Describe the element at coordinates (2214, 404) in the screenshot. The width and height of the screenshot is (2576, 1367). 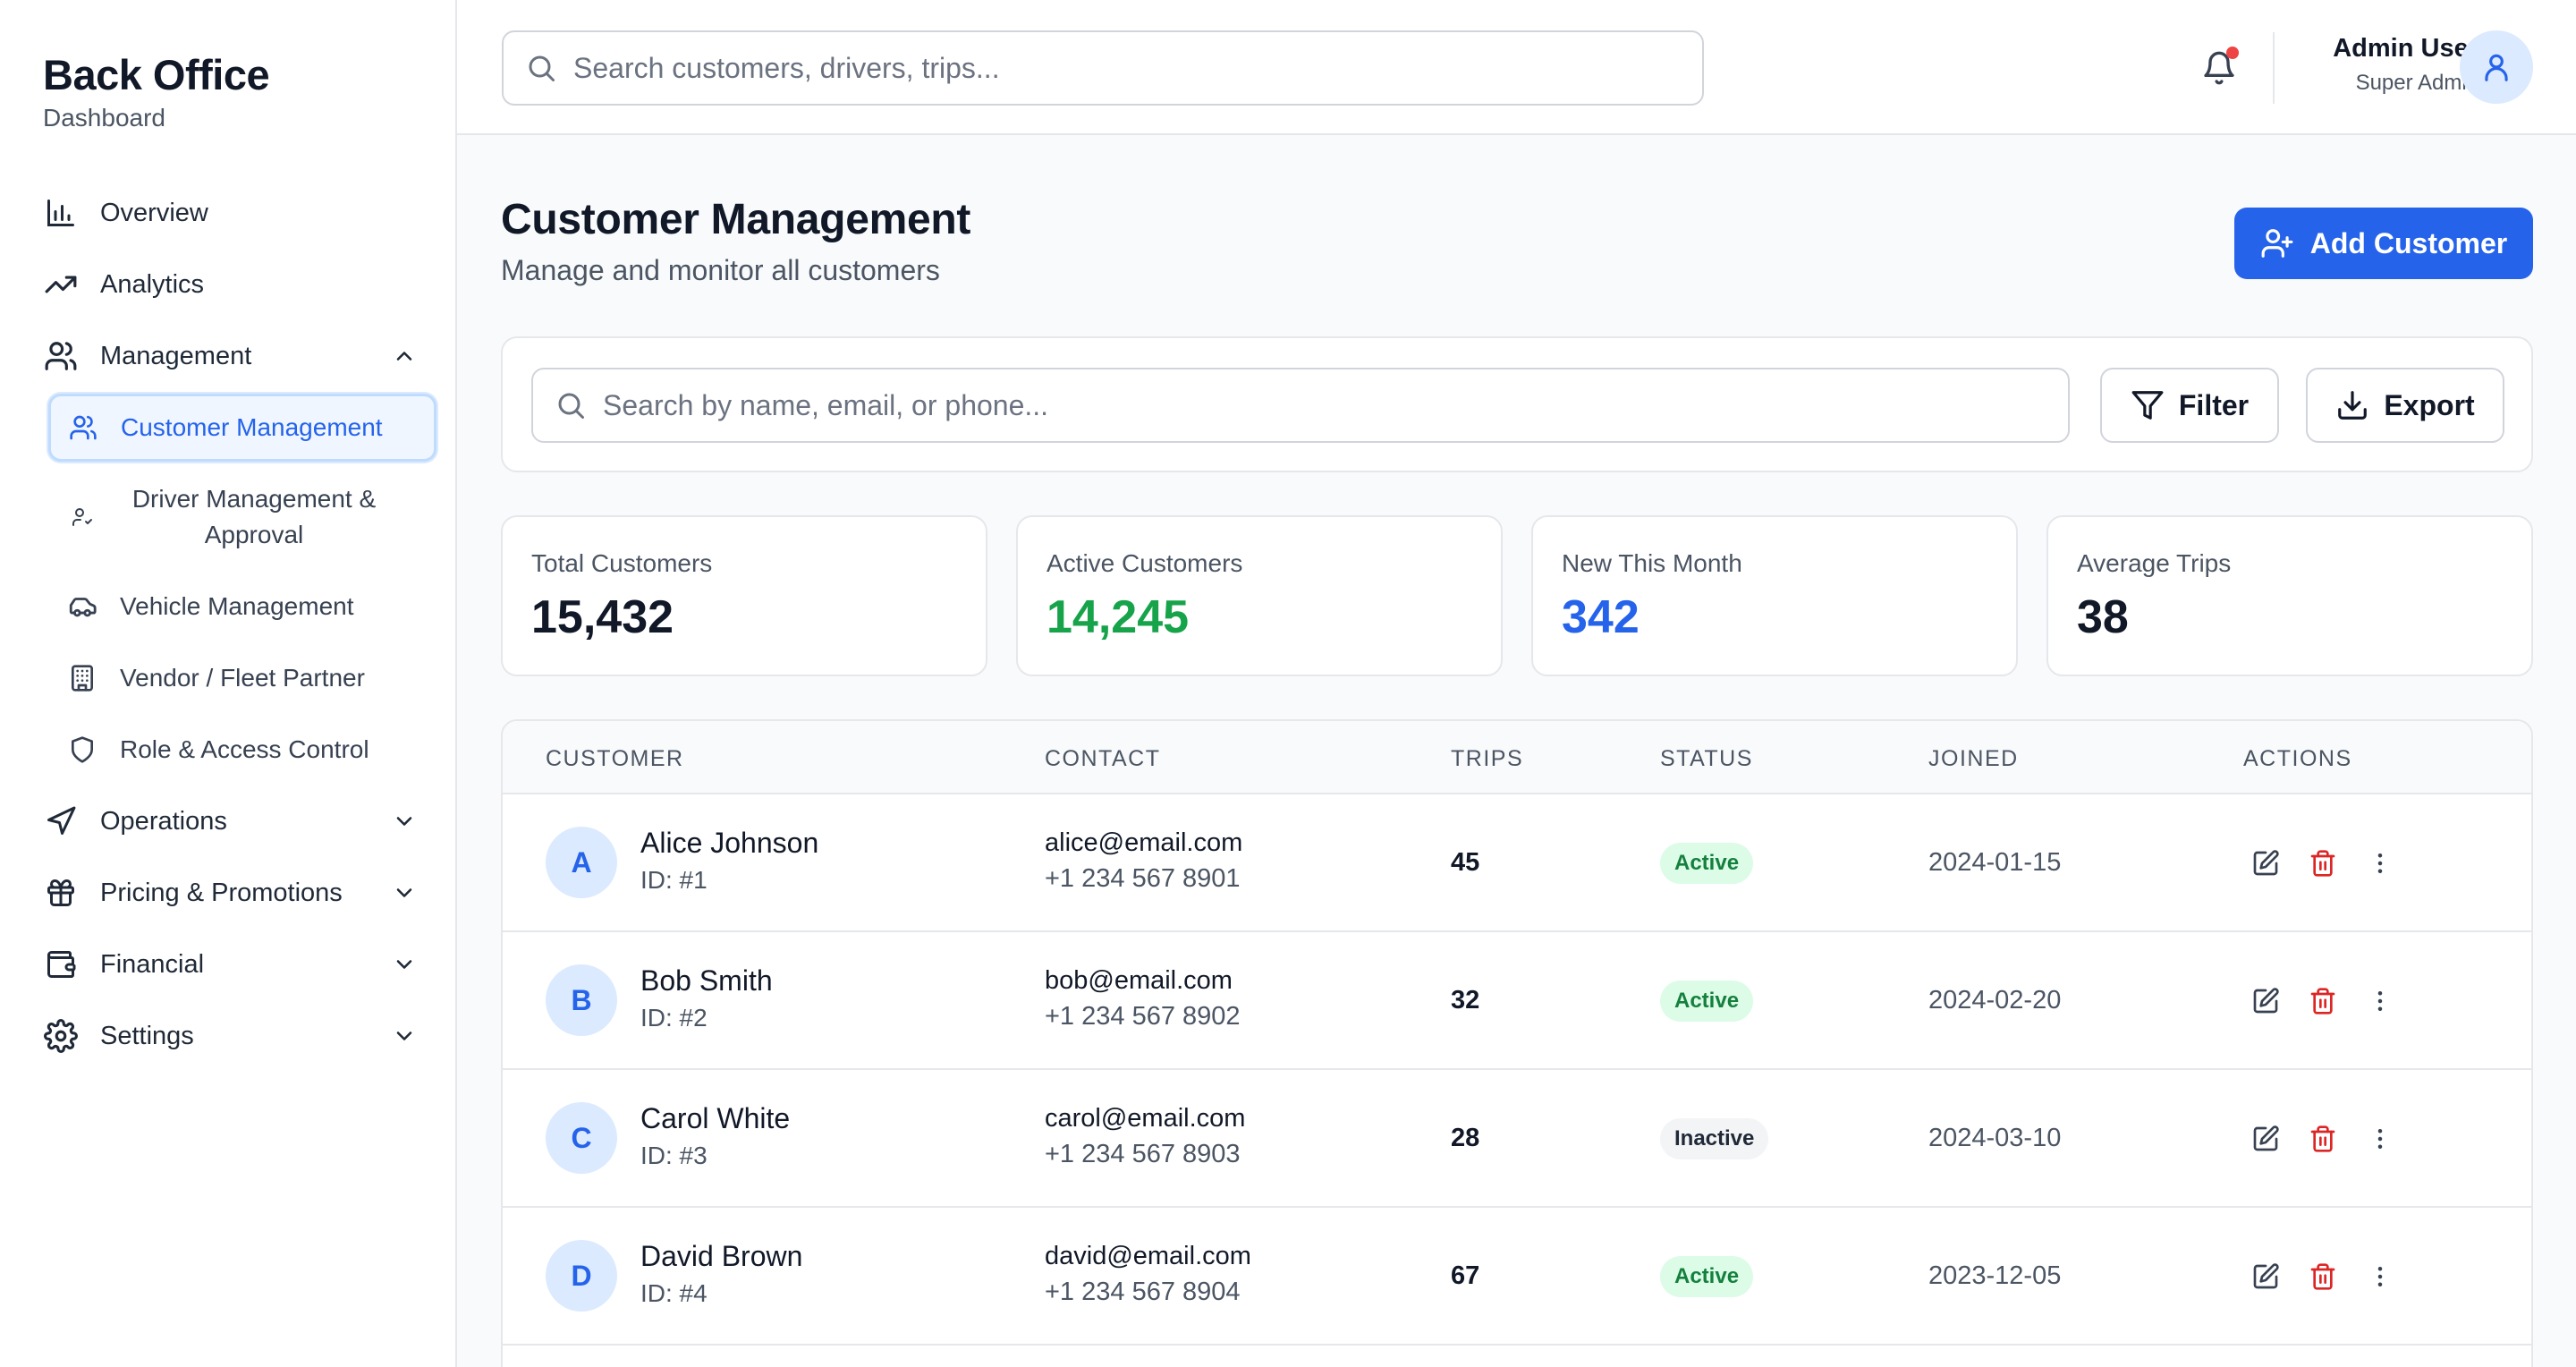
I see `filter-label: Filter` at that location.